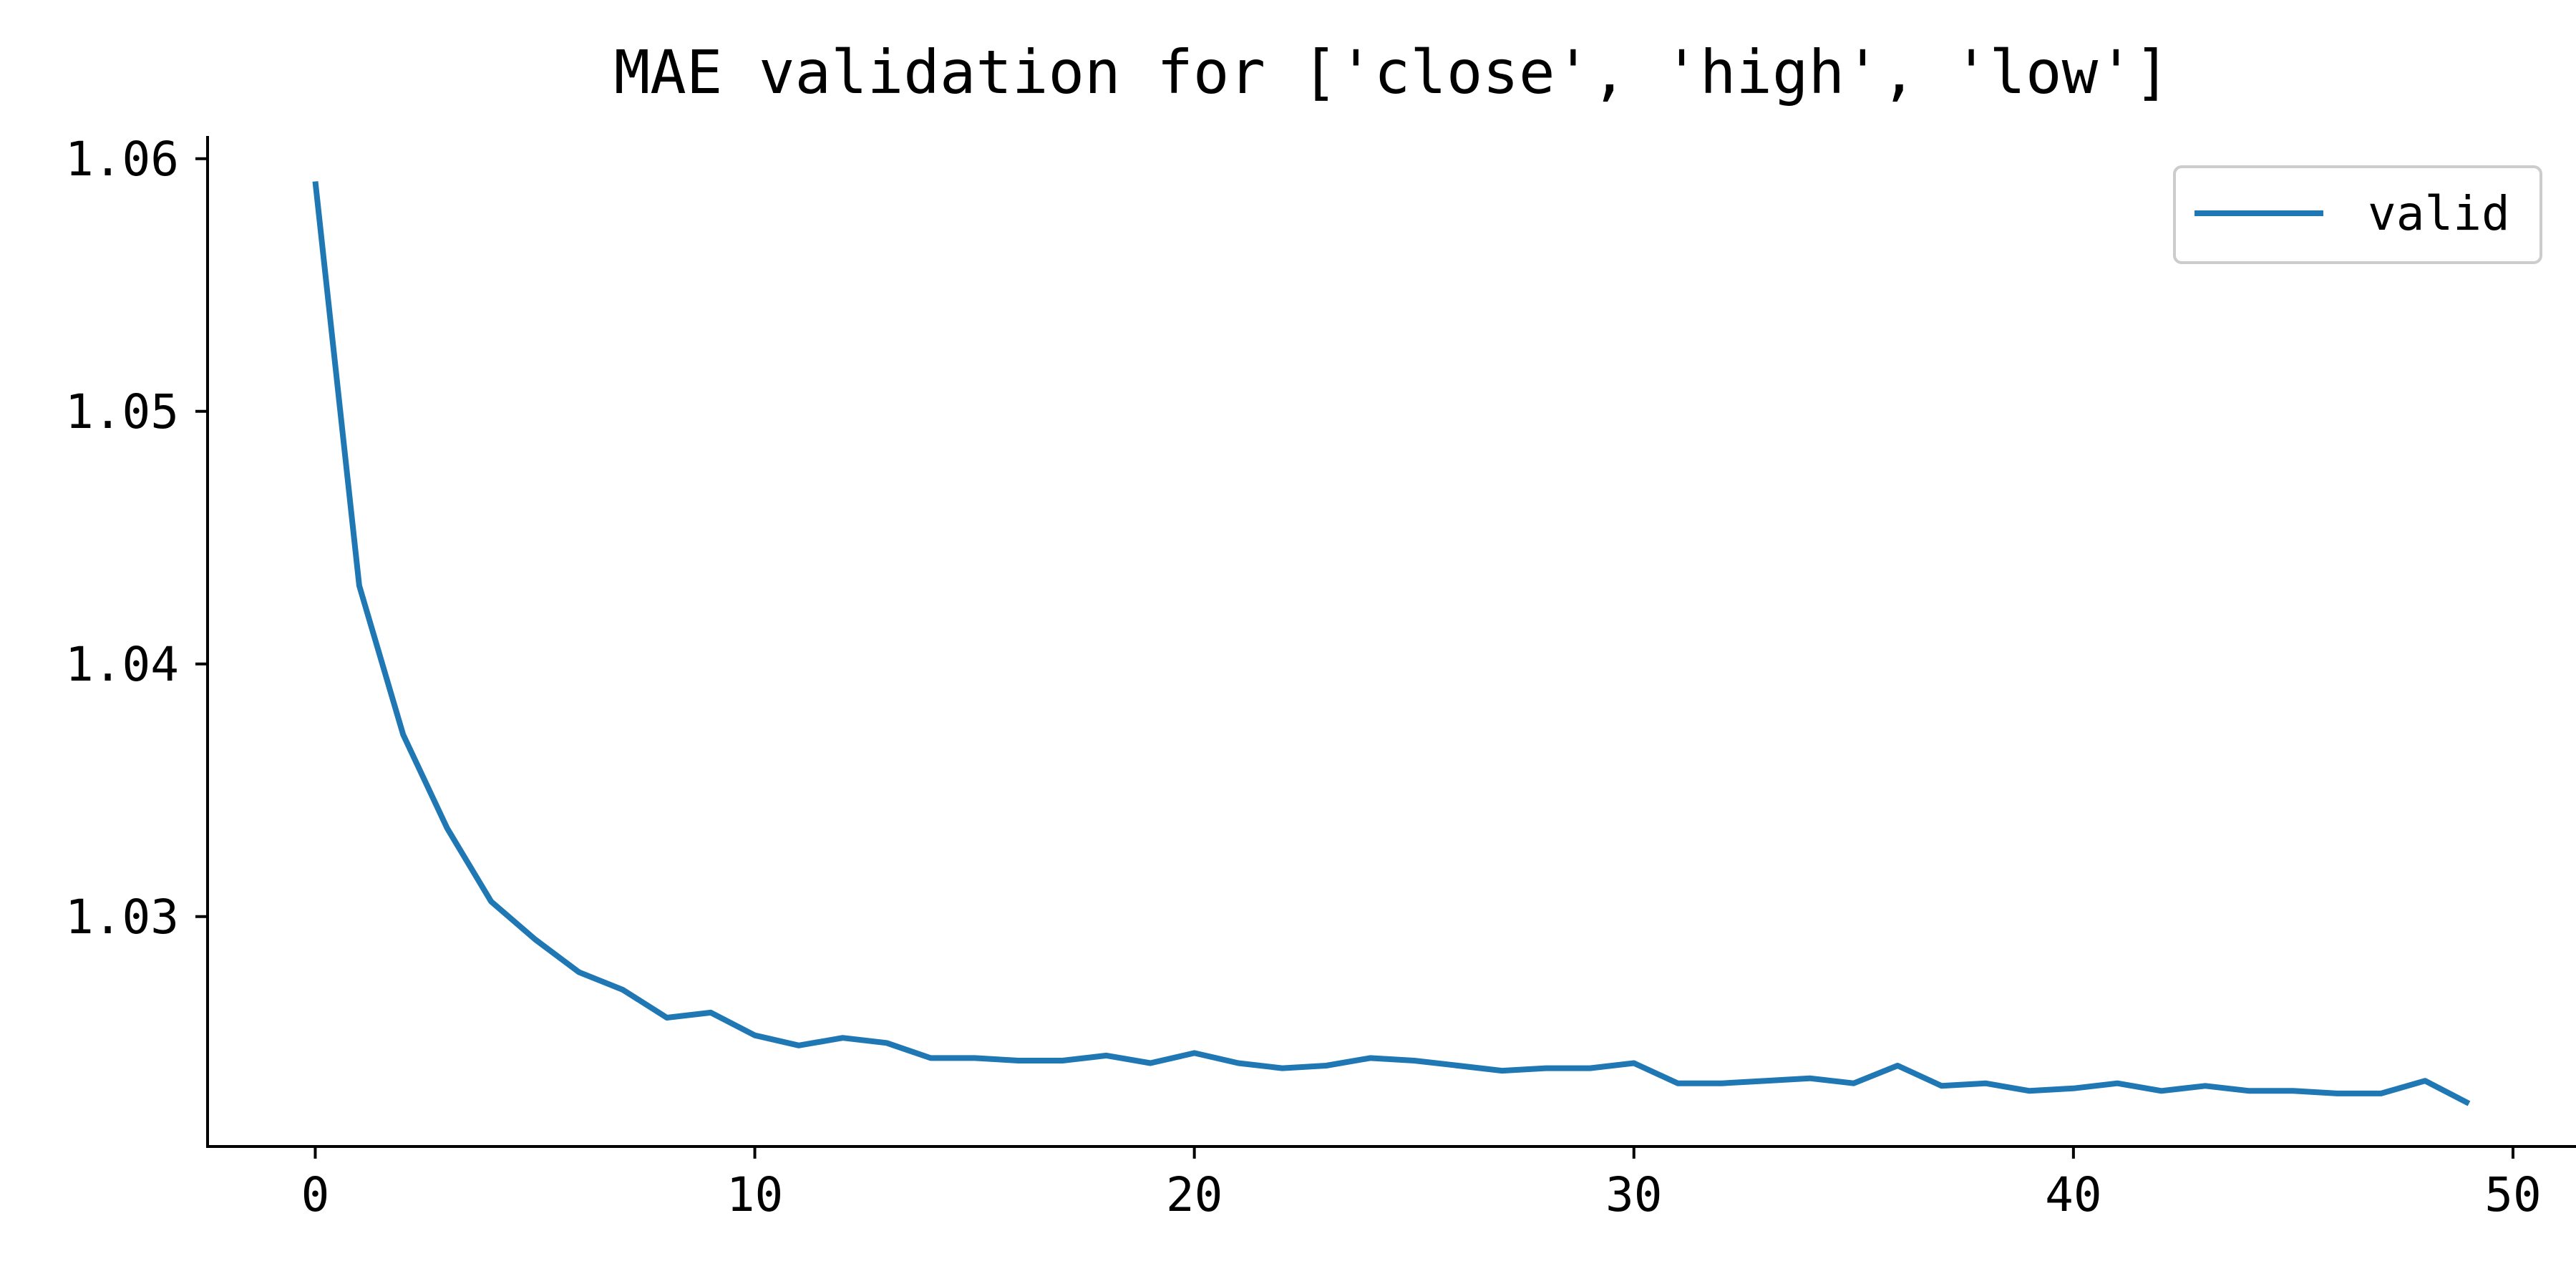  Describe the element at coordinates (2512, 1194) in the screenshot. I see `x-tick-label: 50` at that location.